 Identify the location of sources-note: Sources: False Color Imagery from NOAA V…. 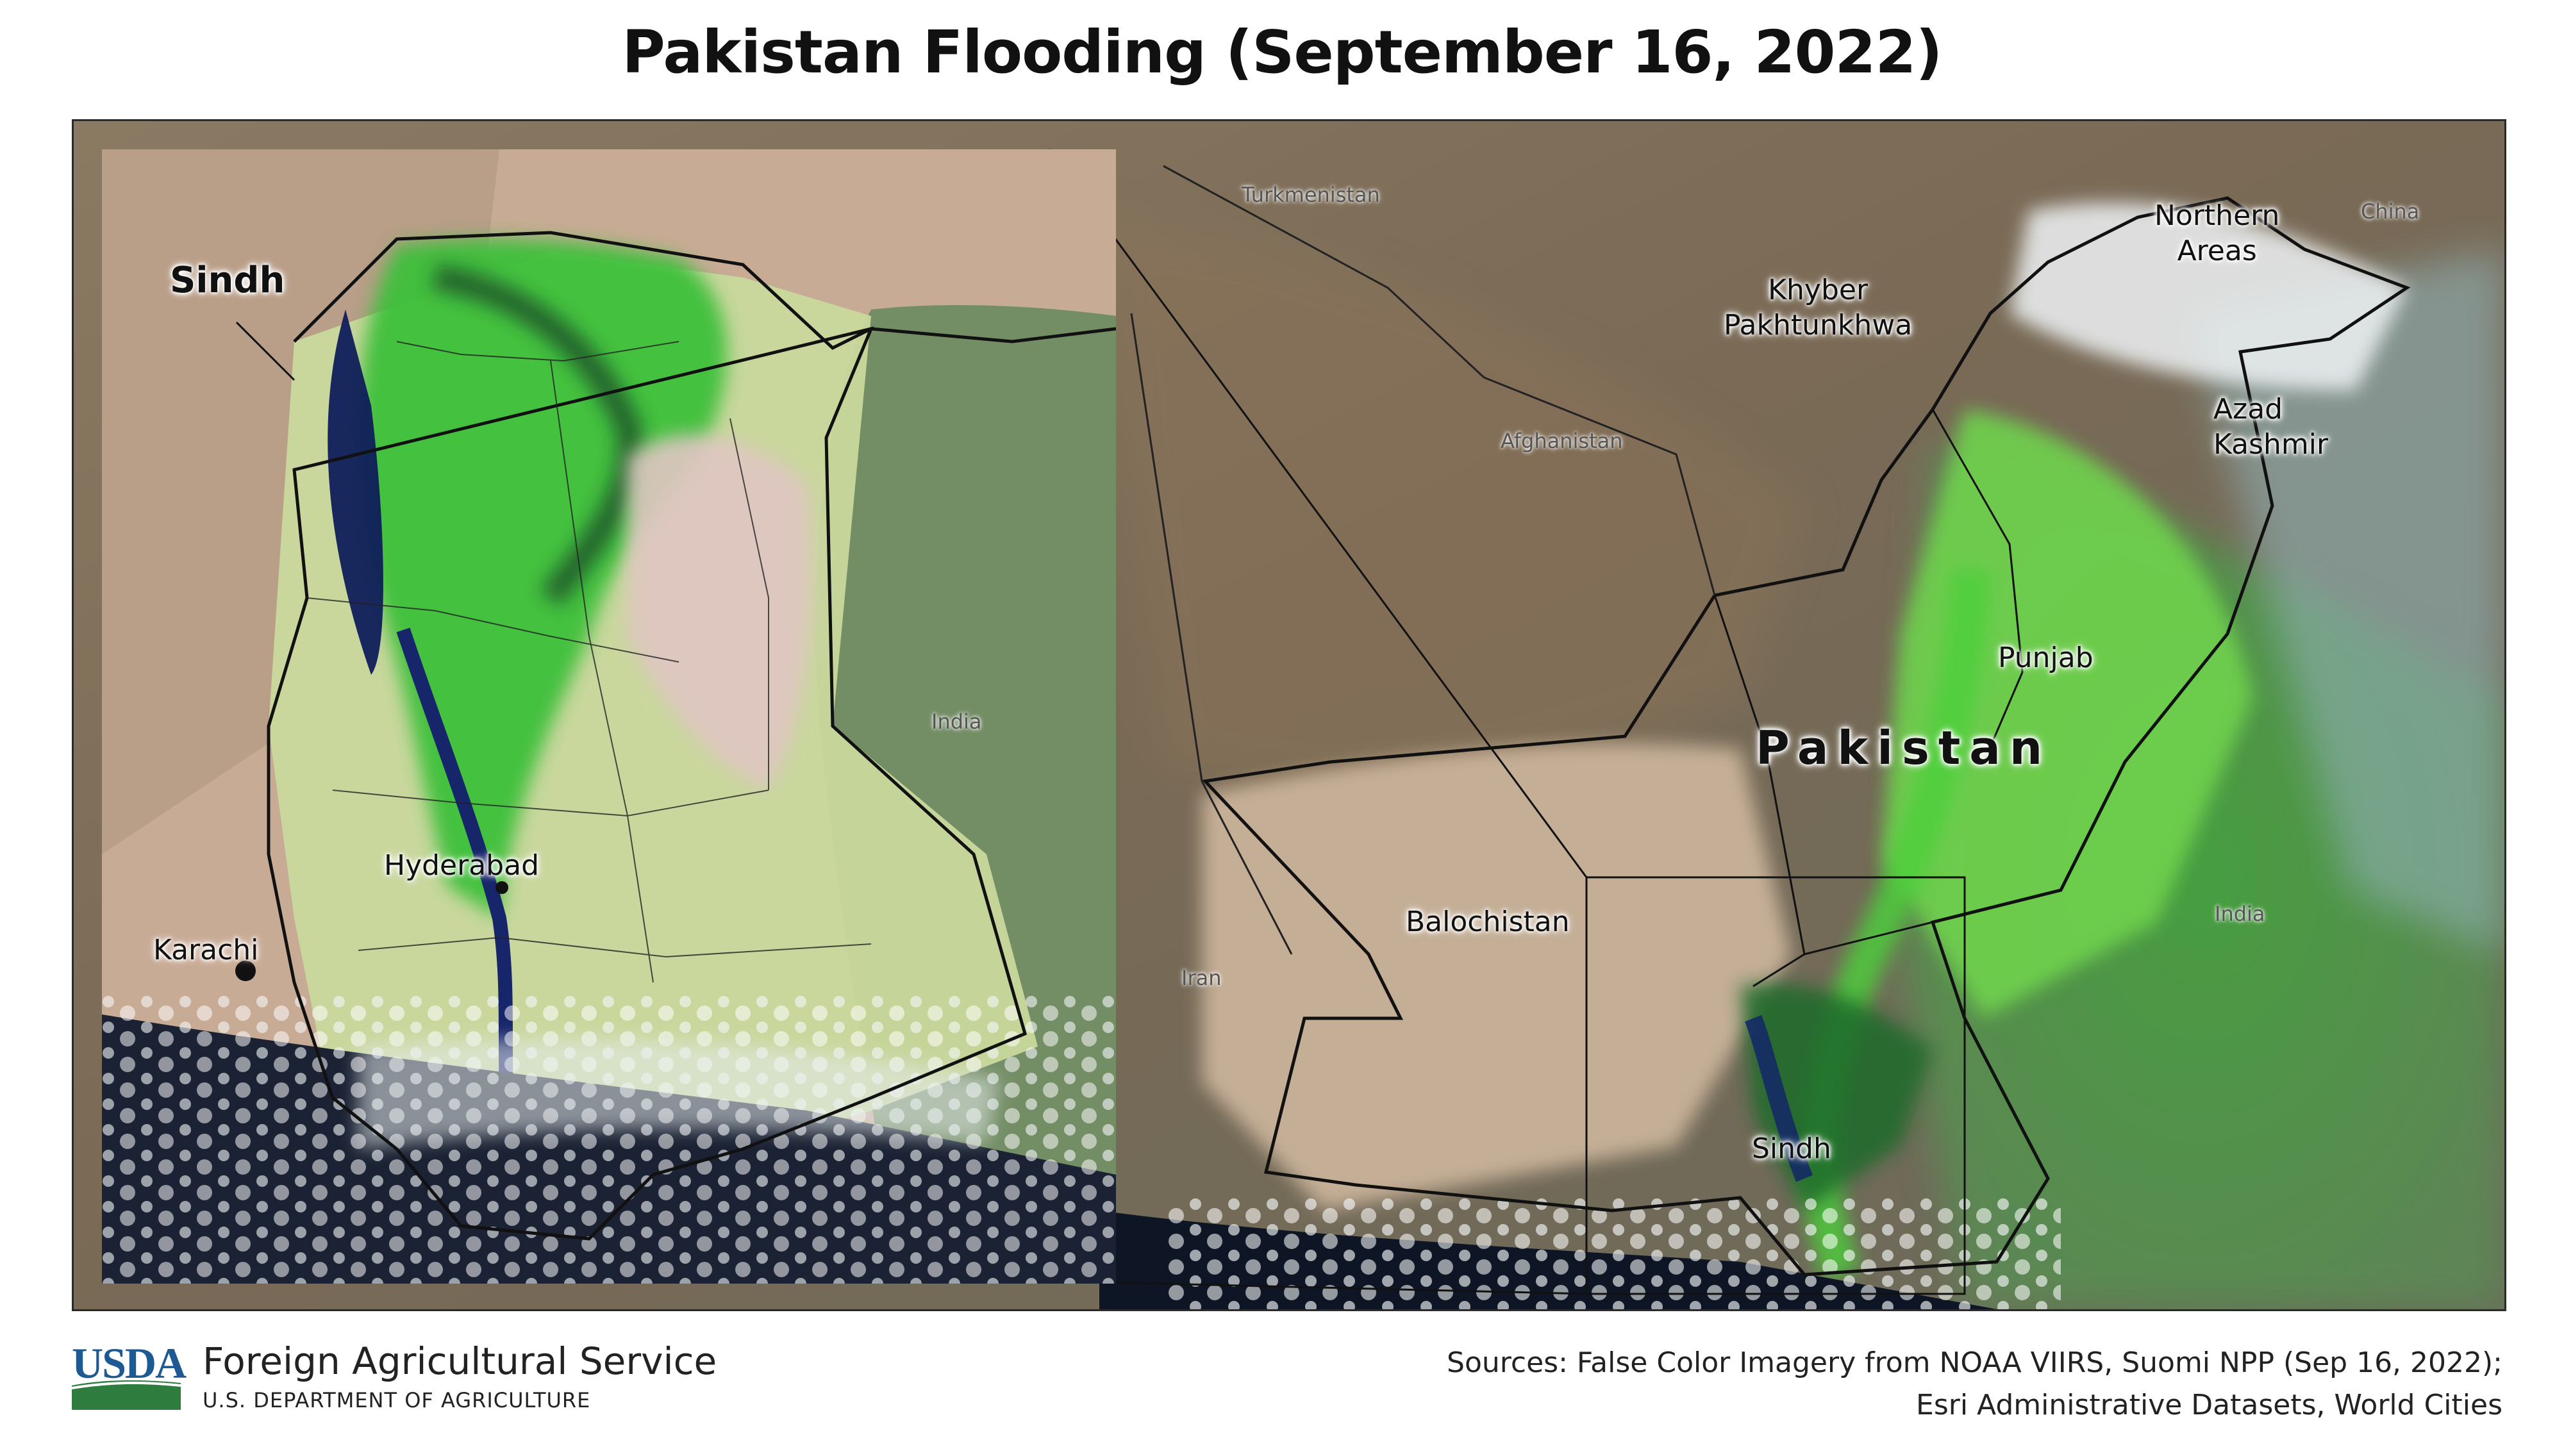
(1974, 1385).